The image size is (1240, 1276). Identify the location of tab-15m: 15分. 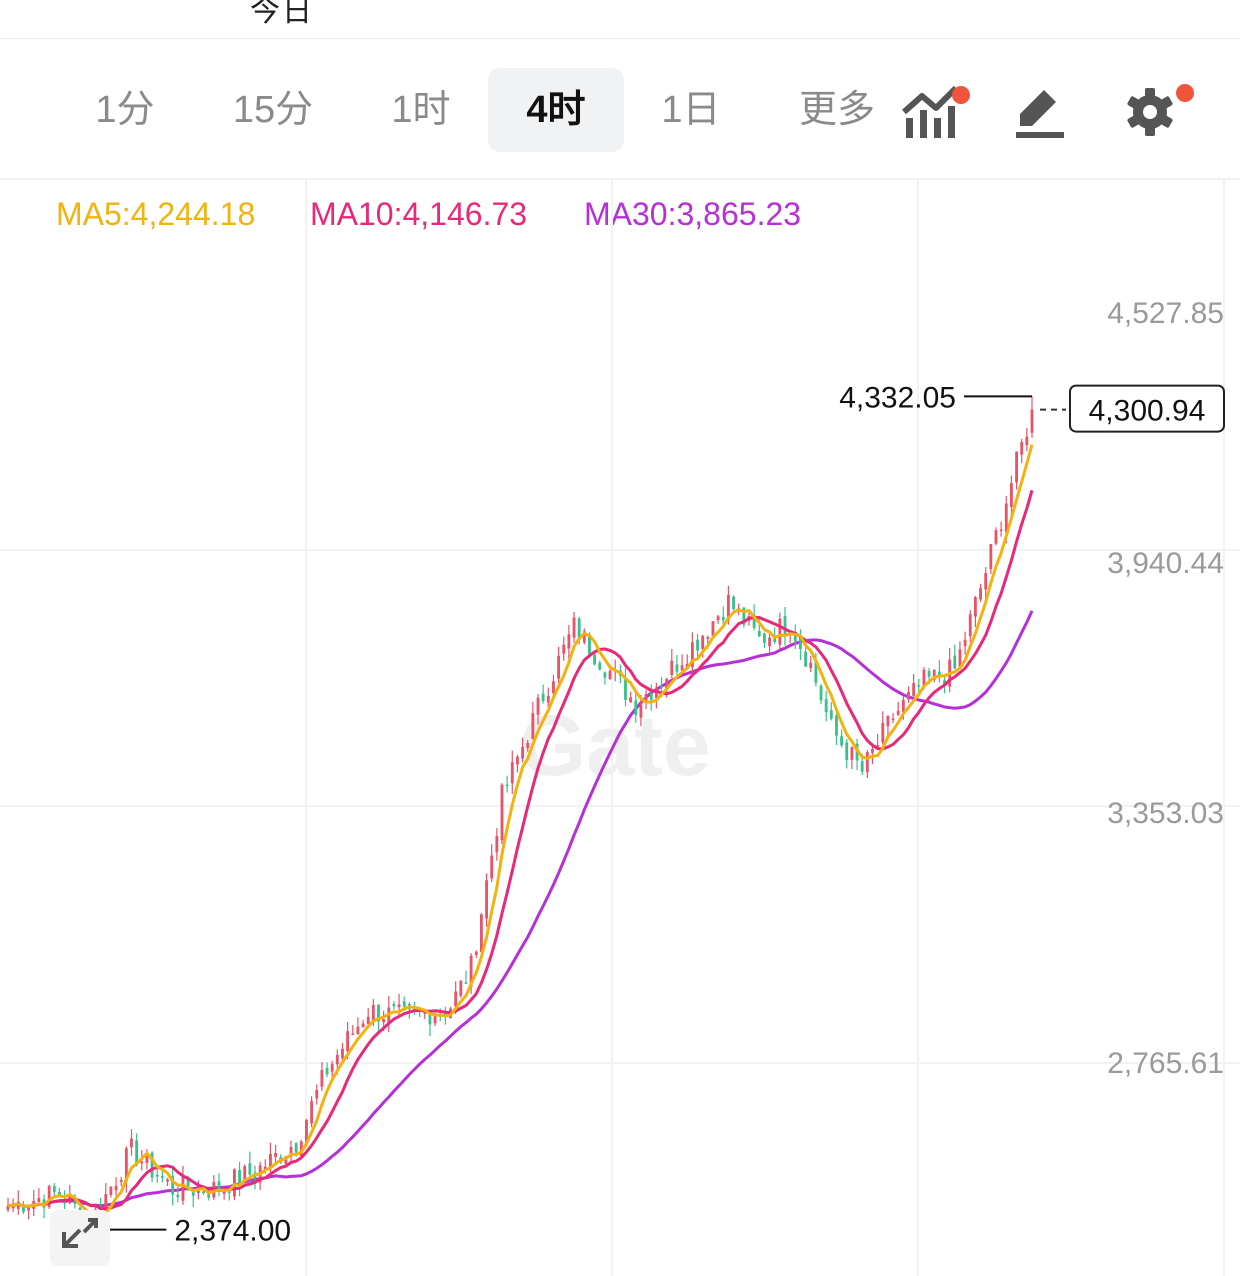
(273, 110).